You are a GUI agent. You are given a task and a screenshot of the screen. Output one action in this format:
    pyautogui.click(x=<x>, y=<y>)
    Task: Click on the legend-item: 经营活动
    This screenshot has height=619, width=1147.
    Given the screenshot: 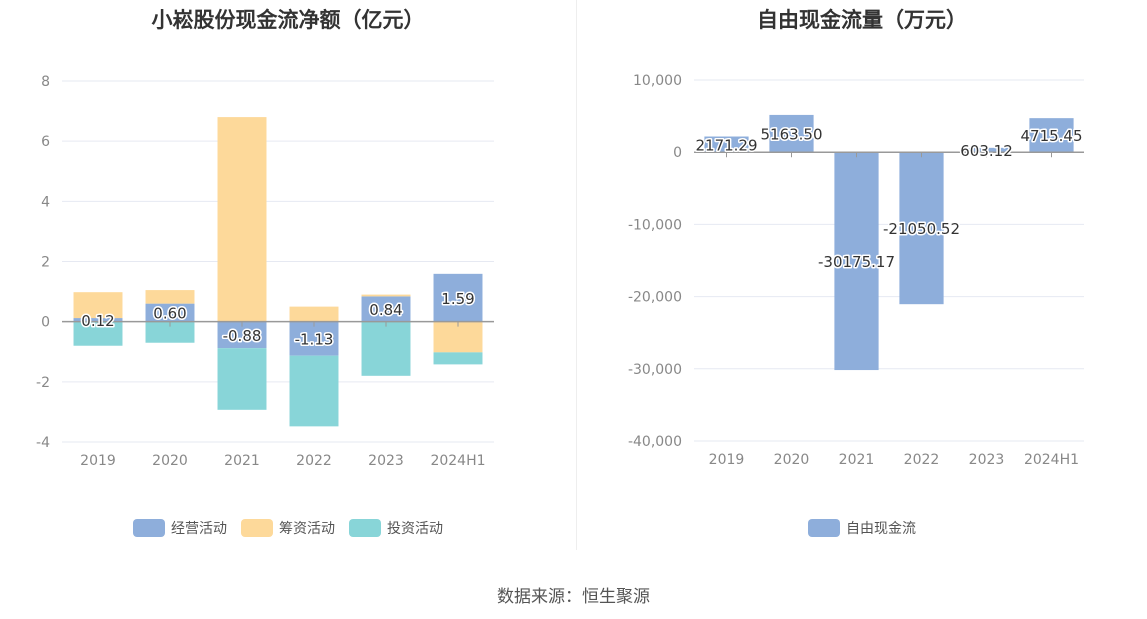 What is the action you would take?
    pyautogui.click(x=180, y=528)
    